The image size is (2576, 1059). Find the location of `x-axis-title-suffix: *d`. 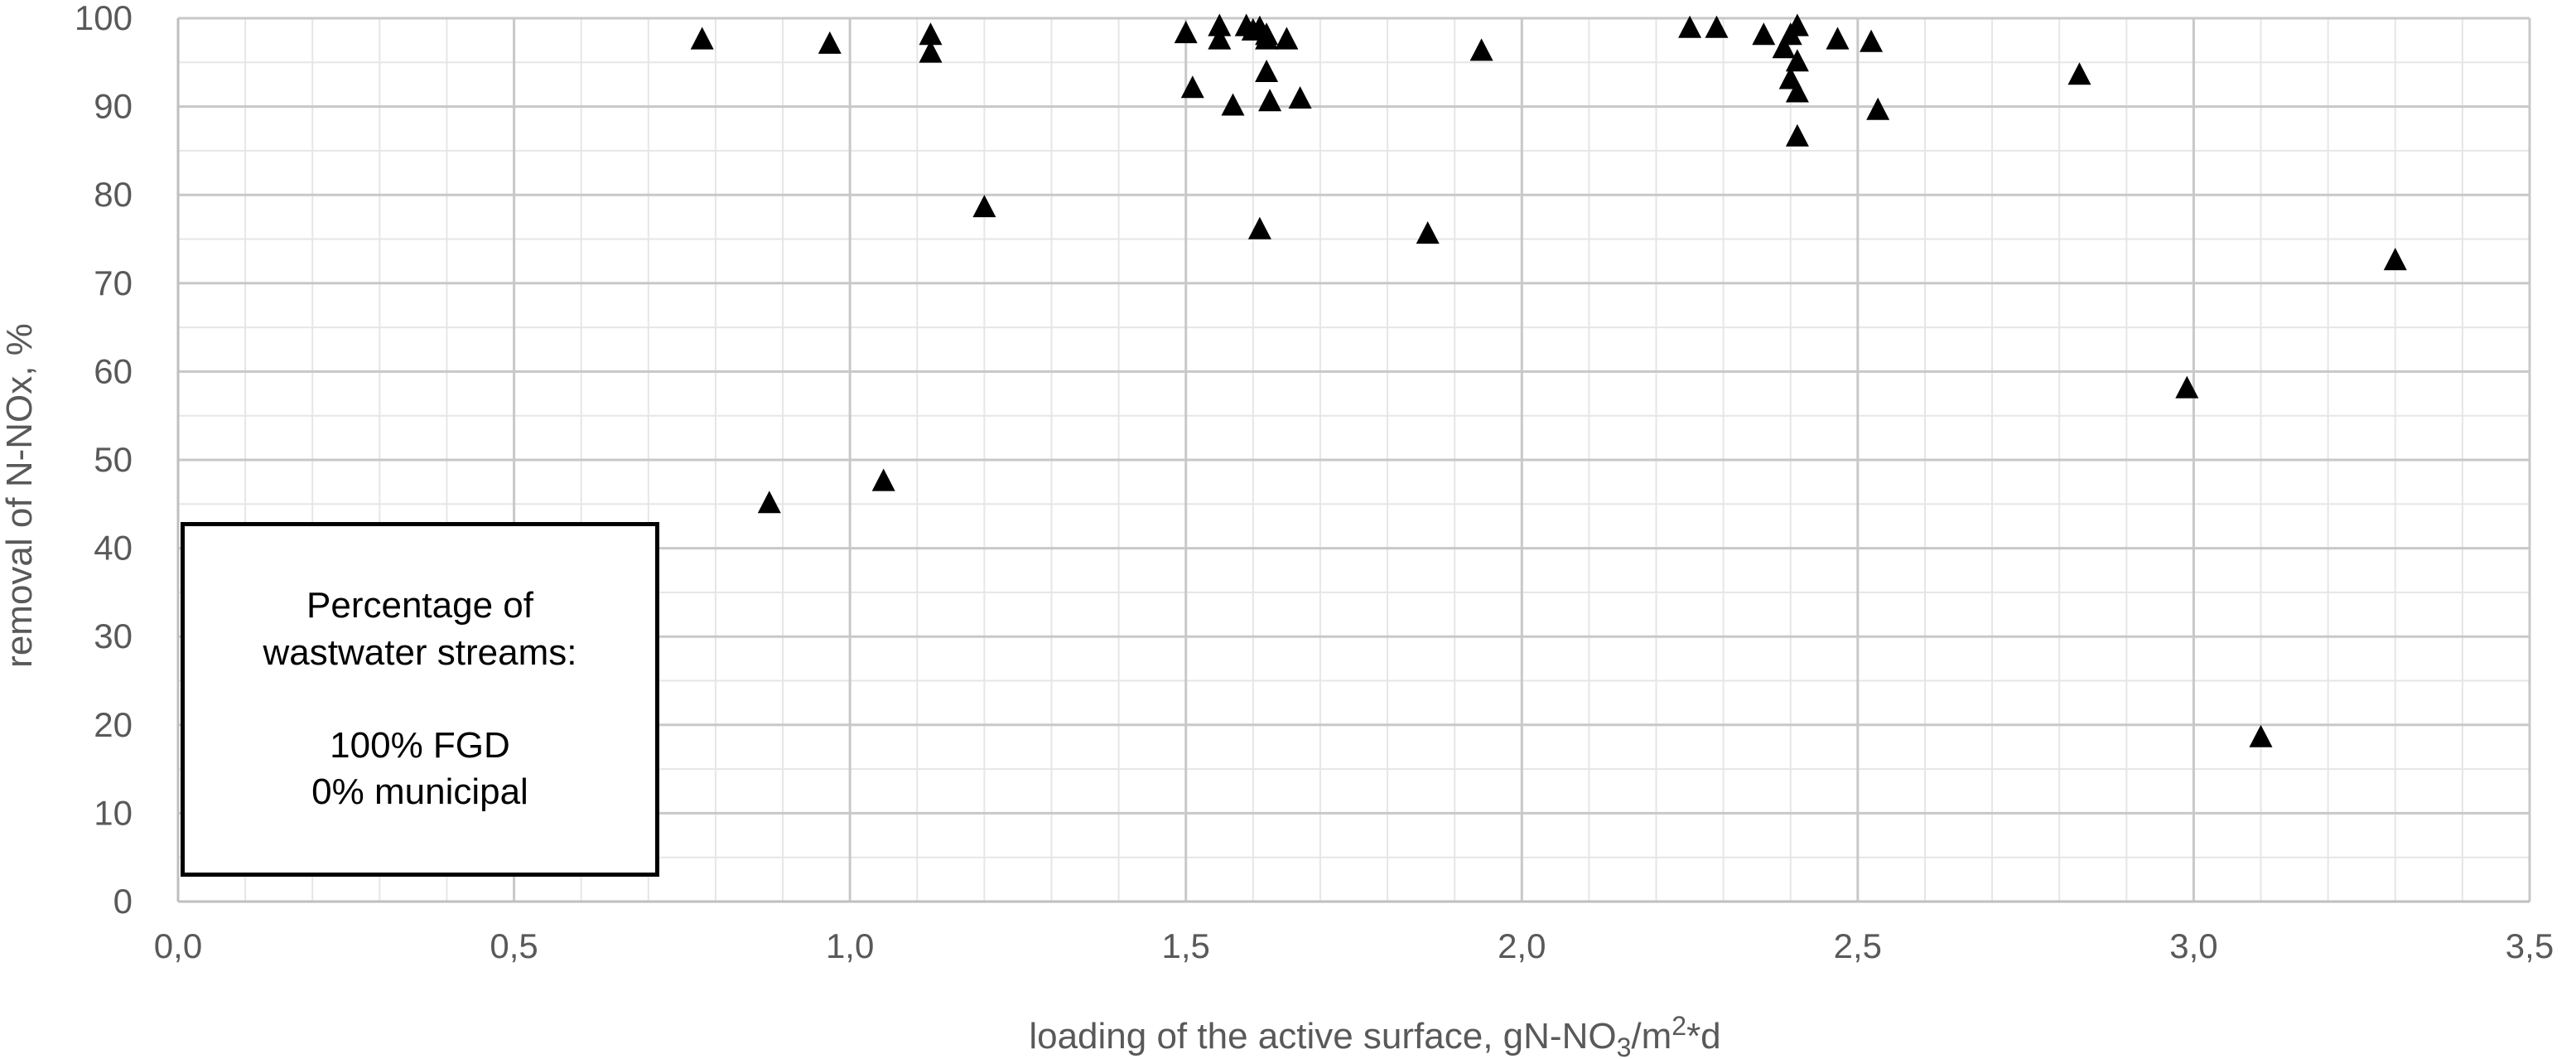

x-axis-title-suffix: *d is located at coordinates (1703, 1036).